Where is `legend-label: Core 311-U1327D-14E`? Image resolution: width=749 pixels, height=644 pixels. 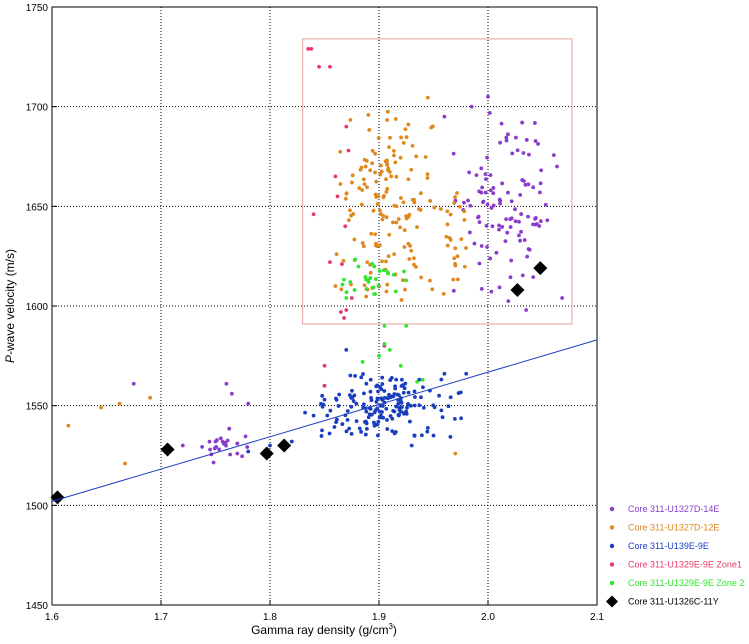
legend-label: Core 311-U1327D-14E is located at coordinates (673, 509).